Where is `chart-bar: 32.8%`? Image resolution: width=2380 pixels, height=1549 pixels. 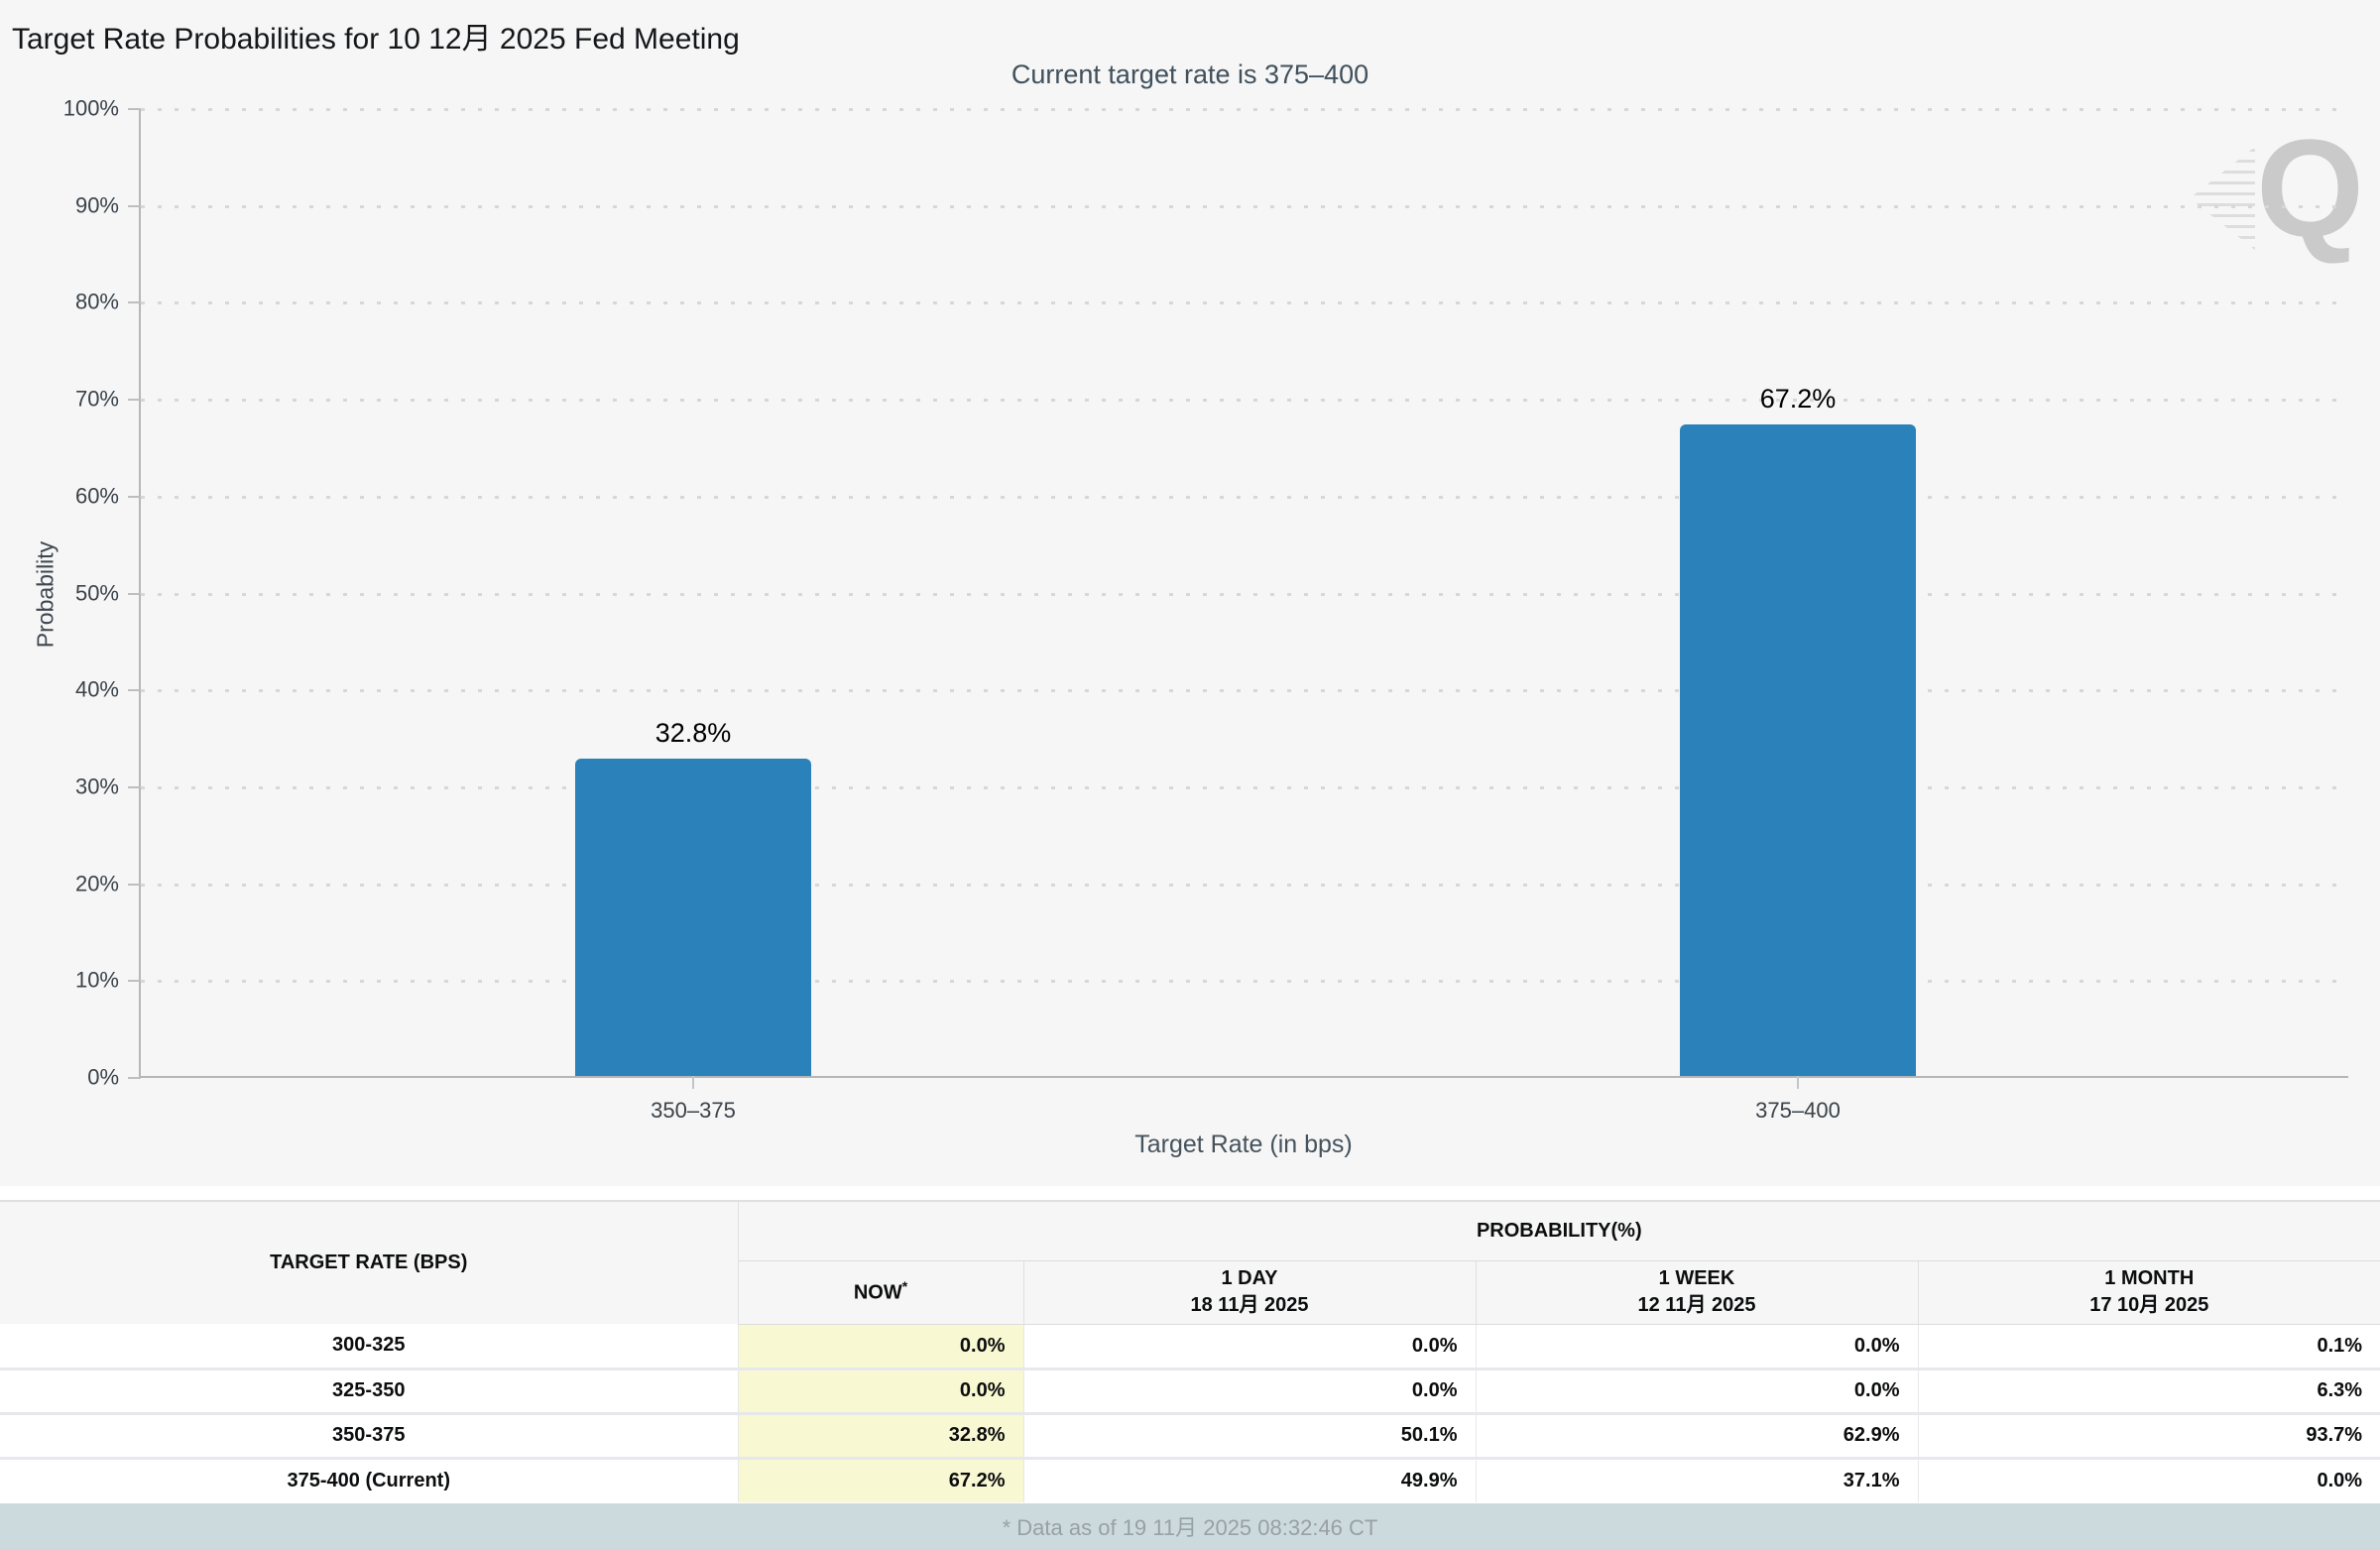
chart-bar: 32.8% is located at coordinates (693, 897).